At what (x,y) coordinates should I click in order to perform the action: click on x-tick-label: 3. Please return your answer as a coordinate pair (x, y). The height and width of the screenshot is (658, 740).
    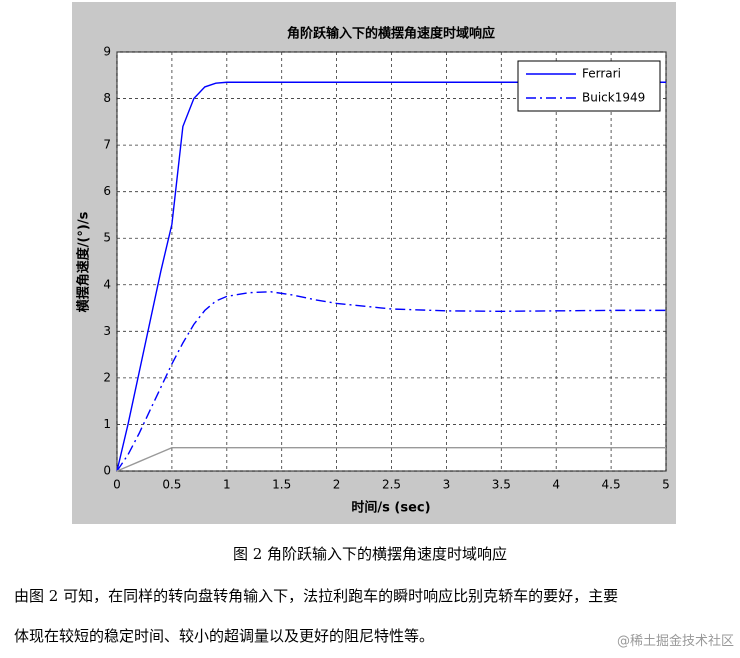
    Looking at the image, I should click on (447, 485).